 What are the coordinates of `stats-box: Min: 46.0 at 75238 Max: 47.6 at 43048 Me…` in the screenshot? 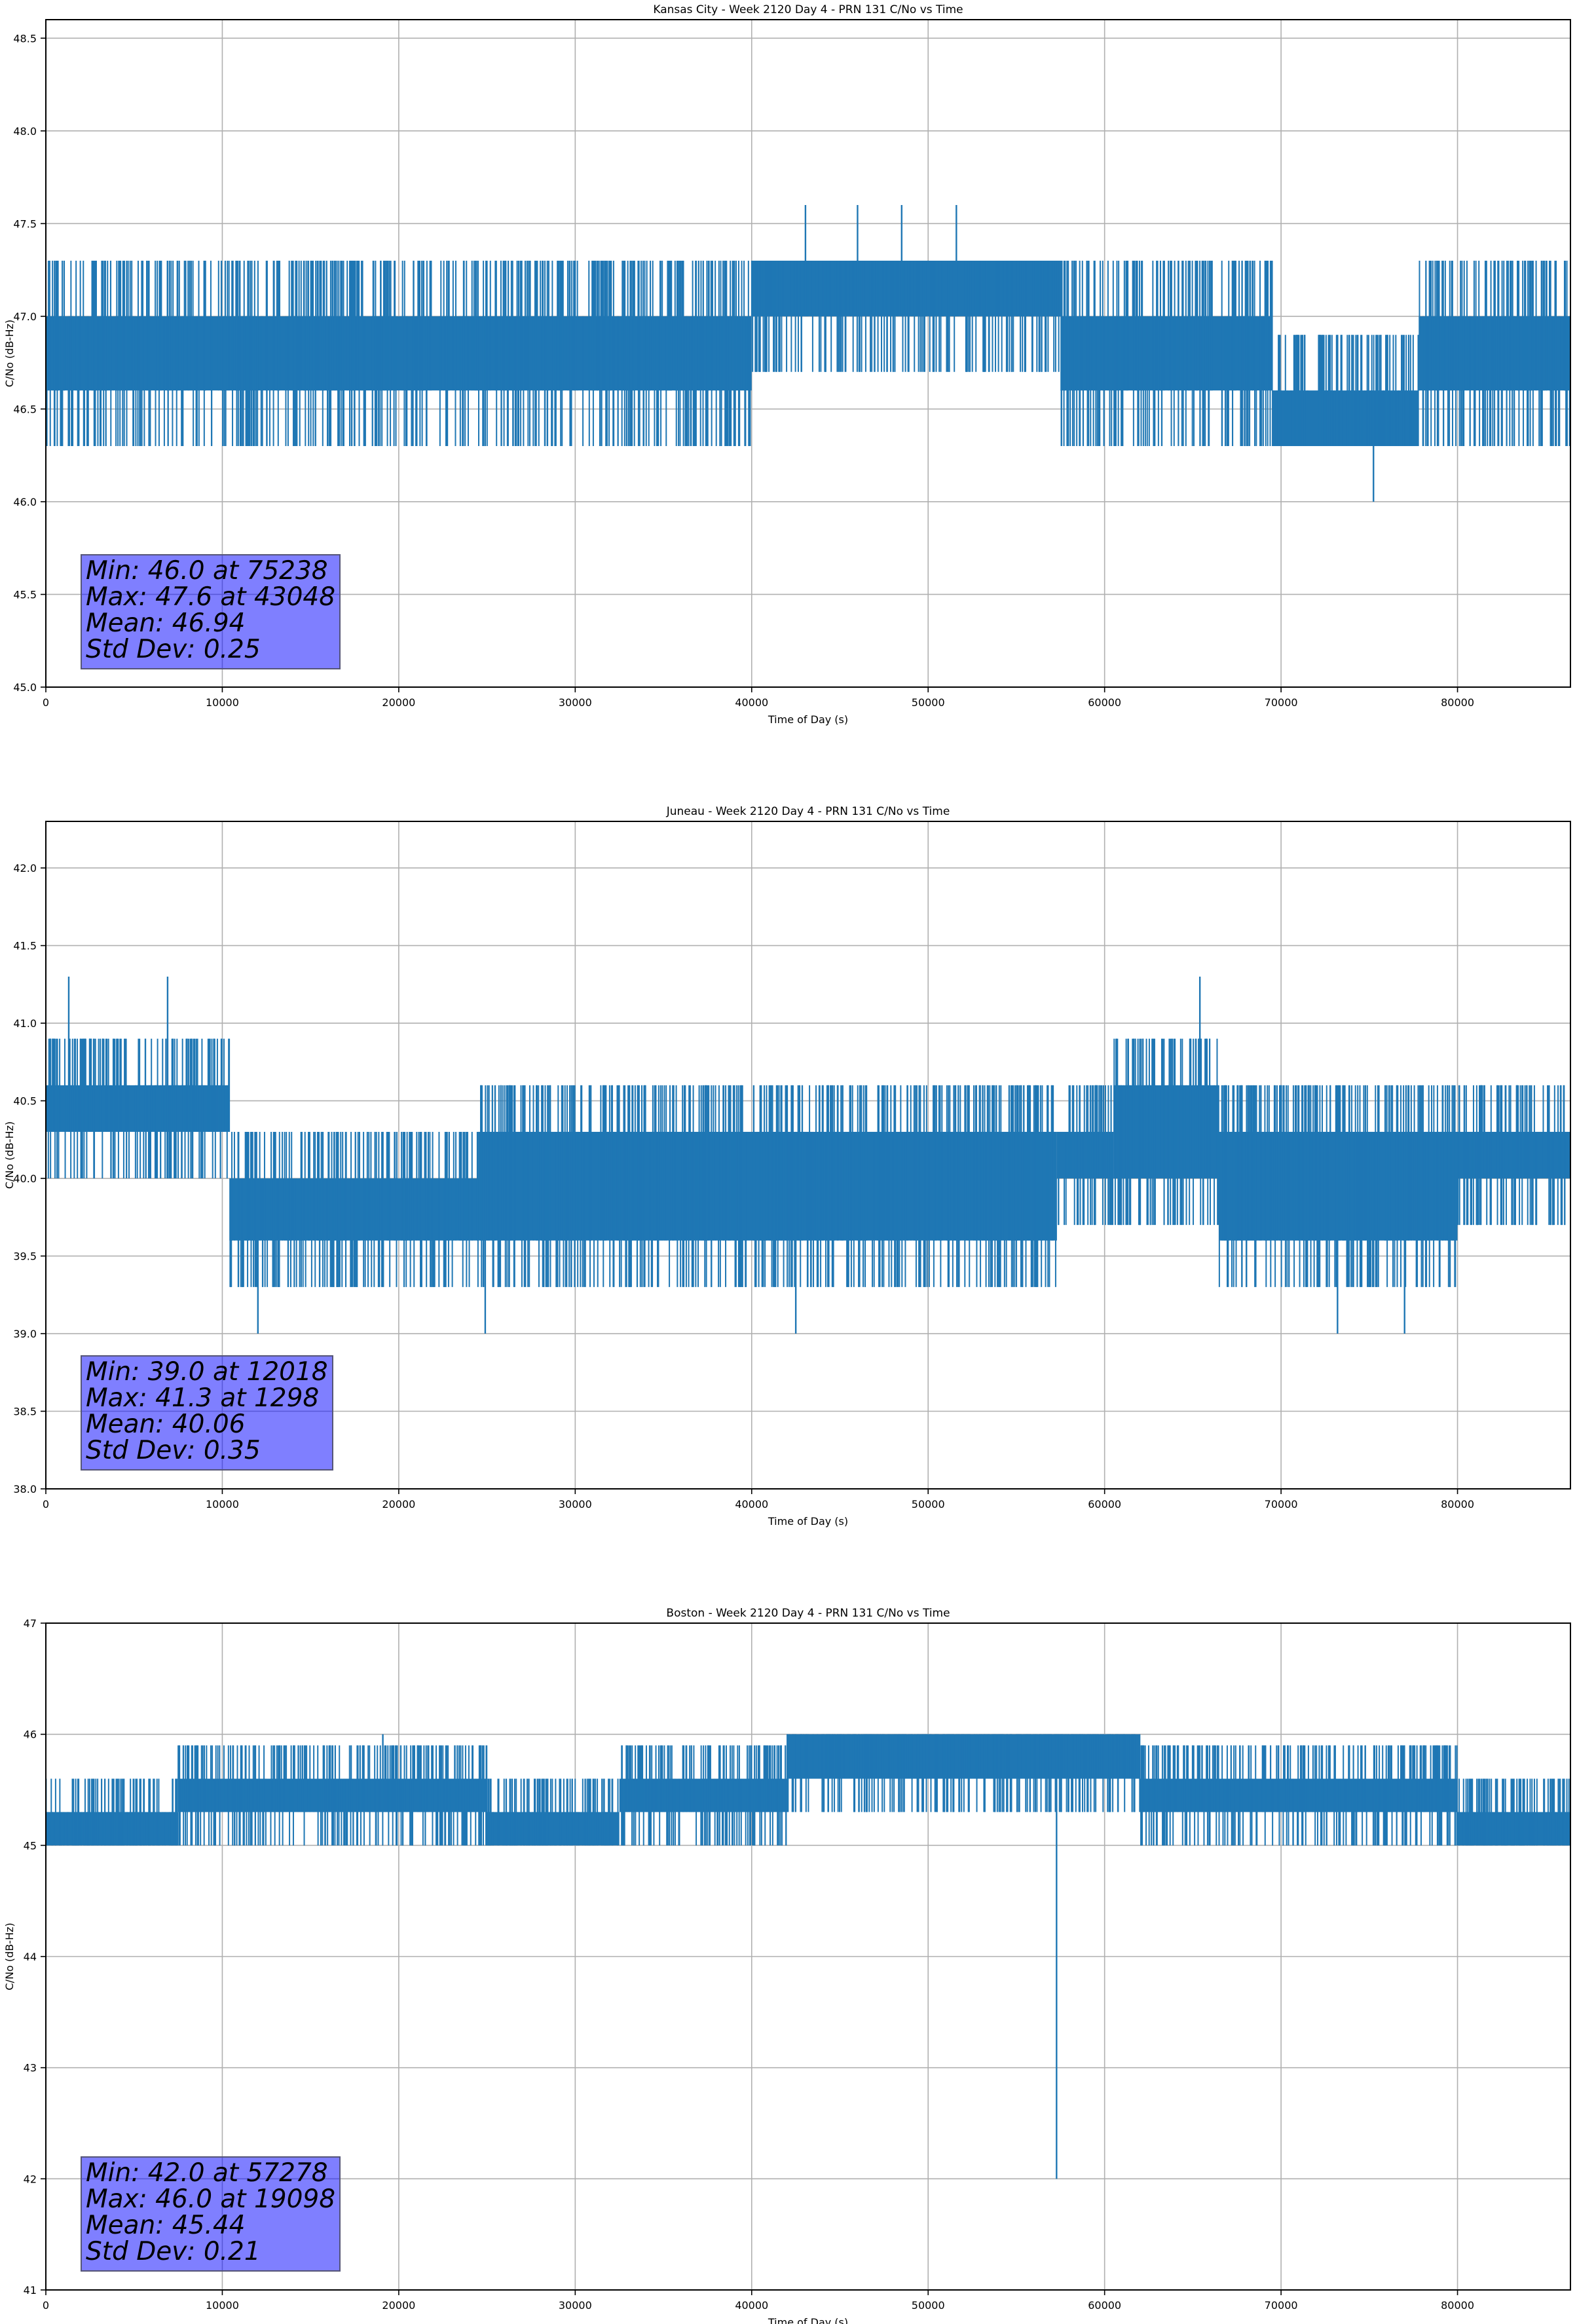 It's located at (211, 611).